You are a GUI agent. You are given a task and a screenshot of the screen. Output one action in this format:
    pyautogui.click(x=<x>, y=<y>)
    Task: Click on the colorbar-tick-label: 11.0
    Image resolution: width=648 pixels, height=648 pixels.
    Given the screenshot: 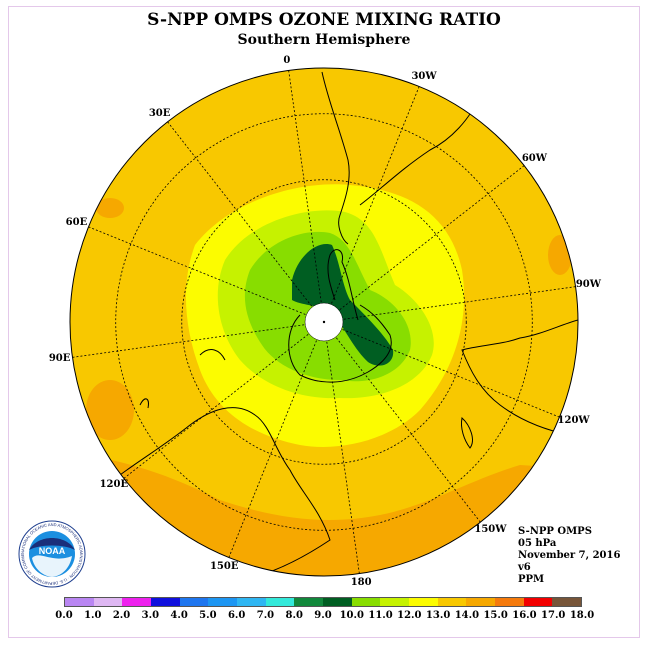 What is the action you would take?
    pyautogui.click(x=381, y=615)
    